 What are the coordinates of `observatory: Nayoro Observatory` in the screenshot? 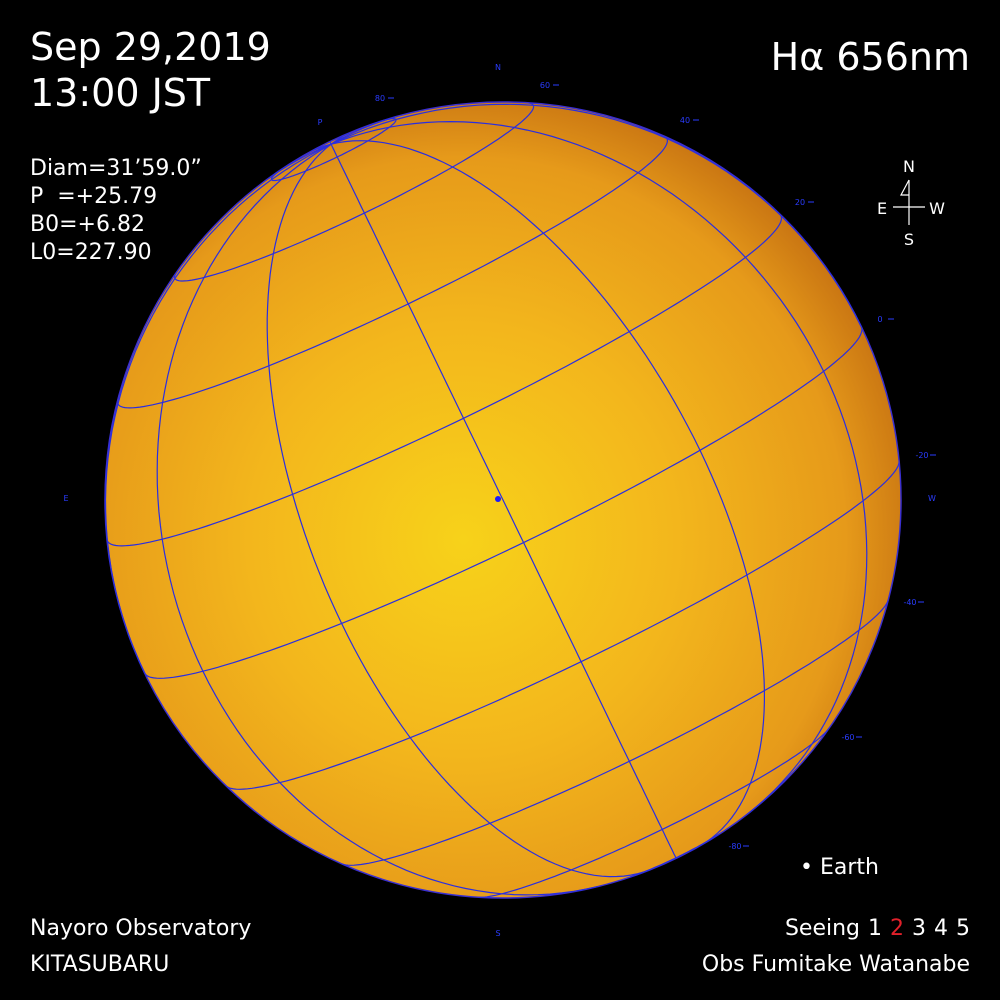 It's located at (140, 928).